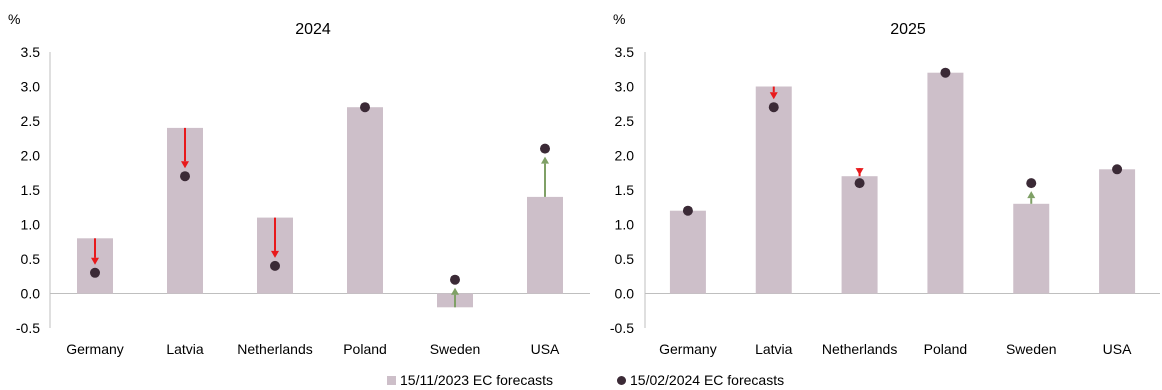 The width and height of the screenshot is (1162, 390). I want to click on chart-2025-ytick-label: 1.0, so click(625, 225).